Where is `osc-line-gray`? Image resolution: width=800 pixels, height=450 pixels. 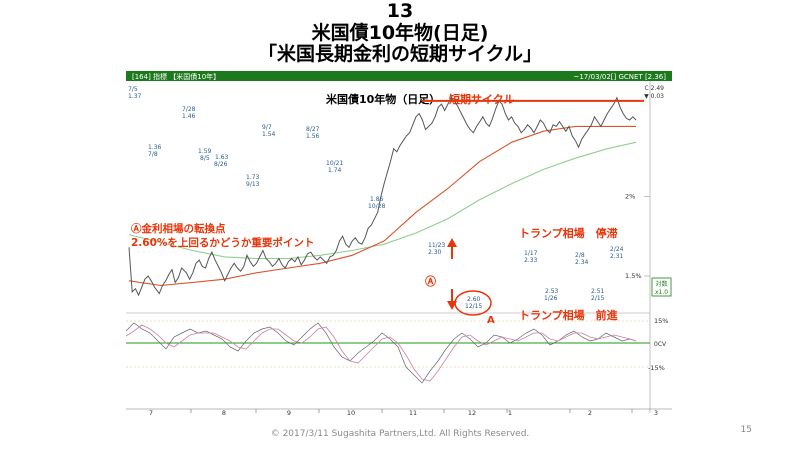
osc-line-gray is located at coordinates (381, 353).